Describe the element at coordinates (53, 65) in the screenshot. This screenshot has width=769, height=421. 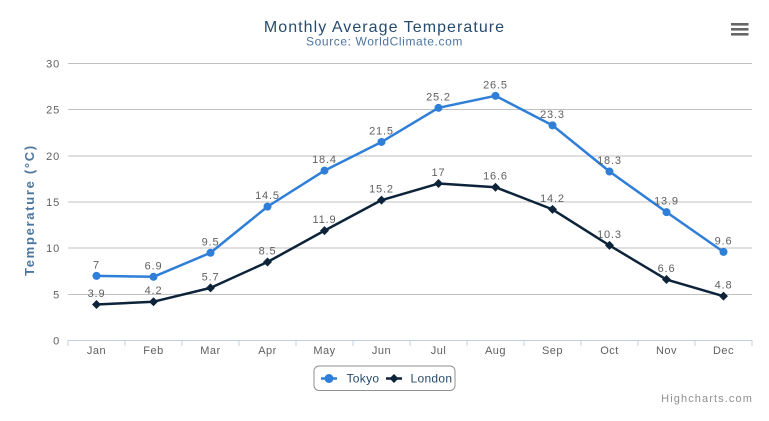
I see `svg-text: 30` at that location.